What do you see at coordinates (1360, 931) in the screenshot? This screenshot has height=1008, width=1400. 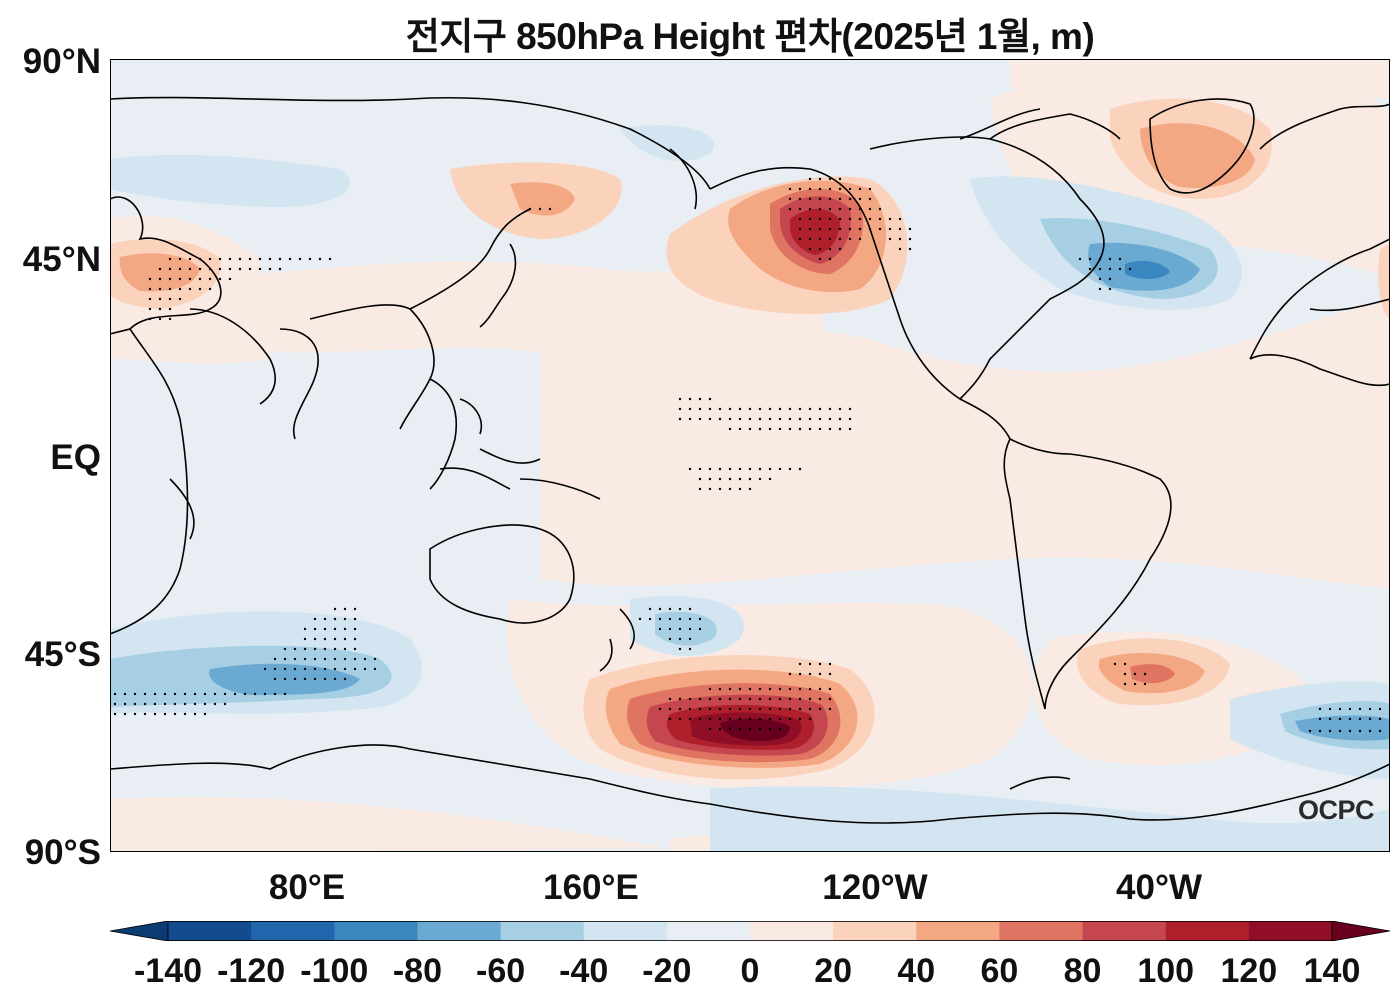 I see `colorbar-extend-max` at bounding box center [1360, 931].